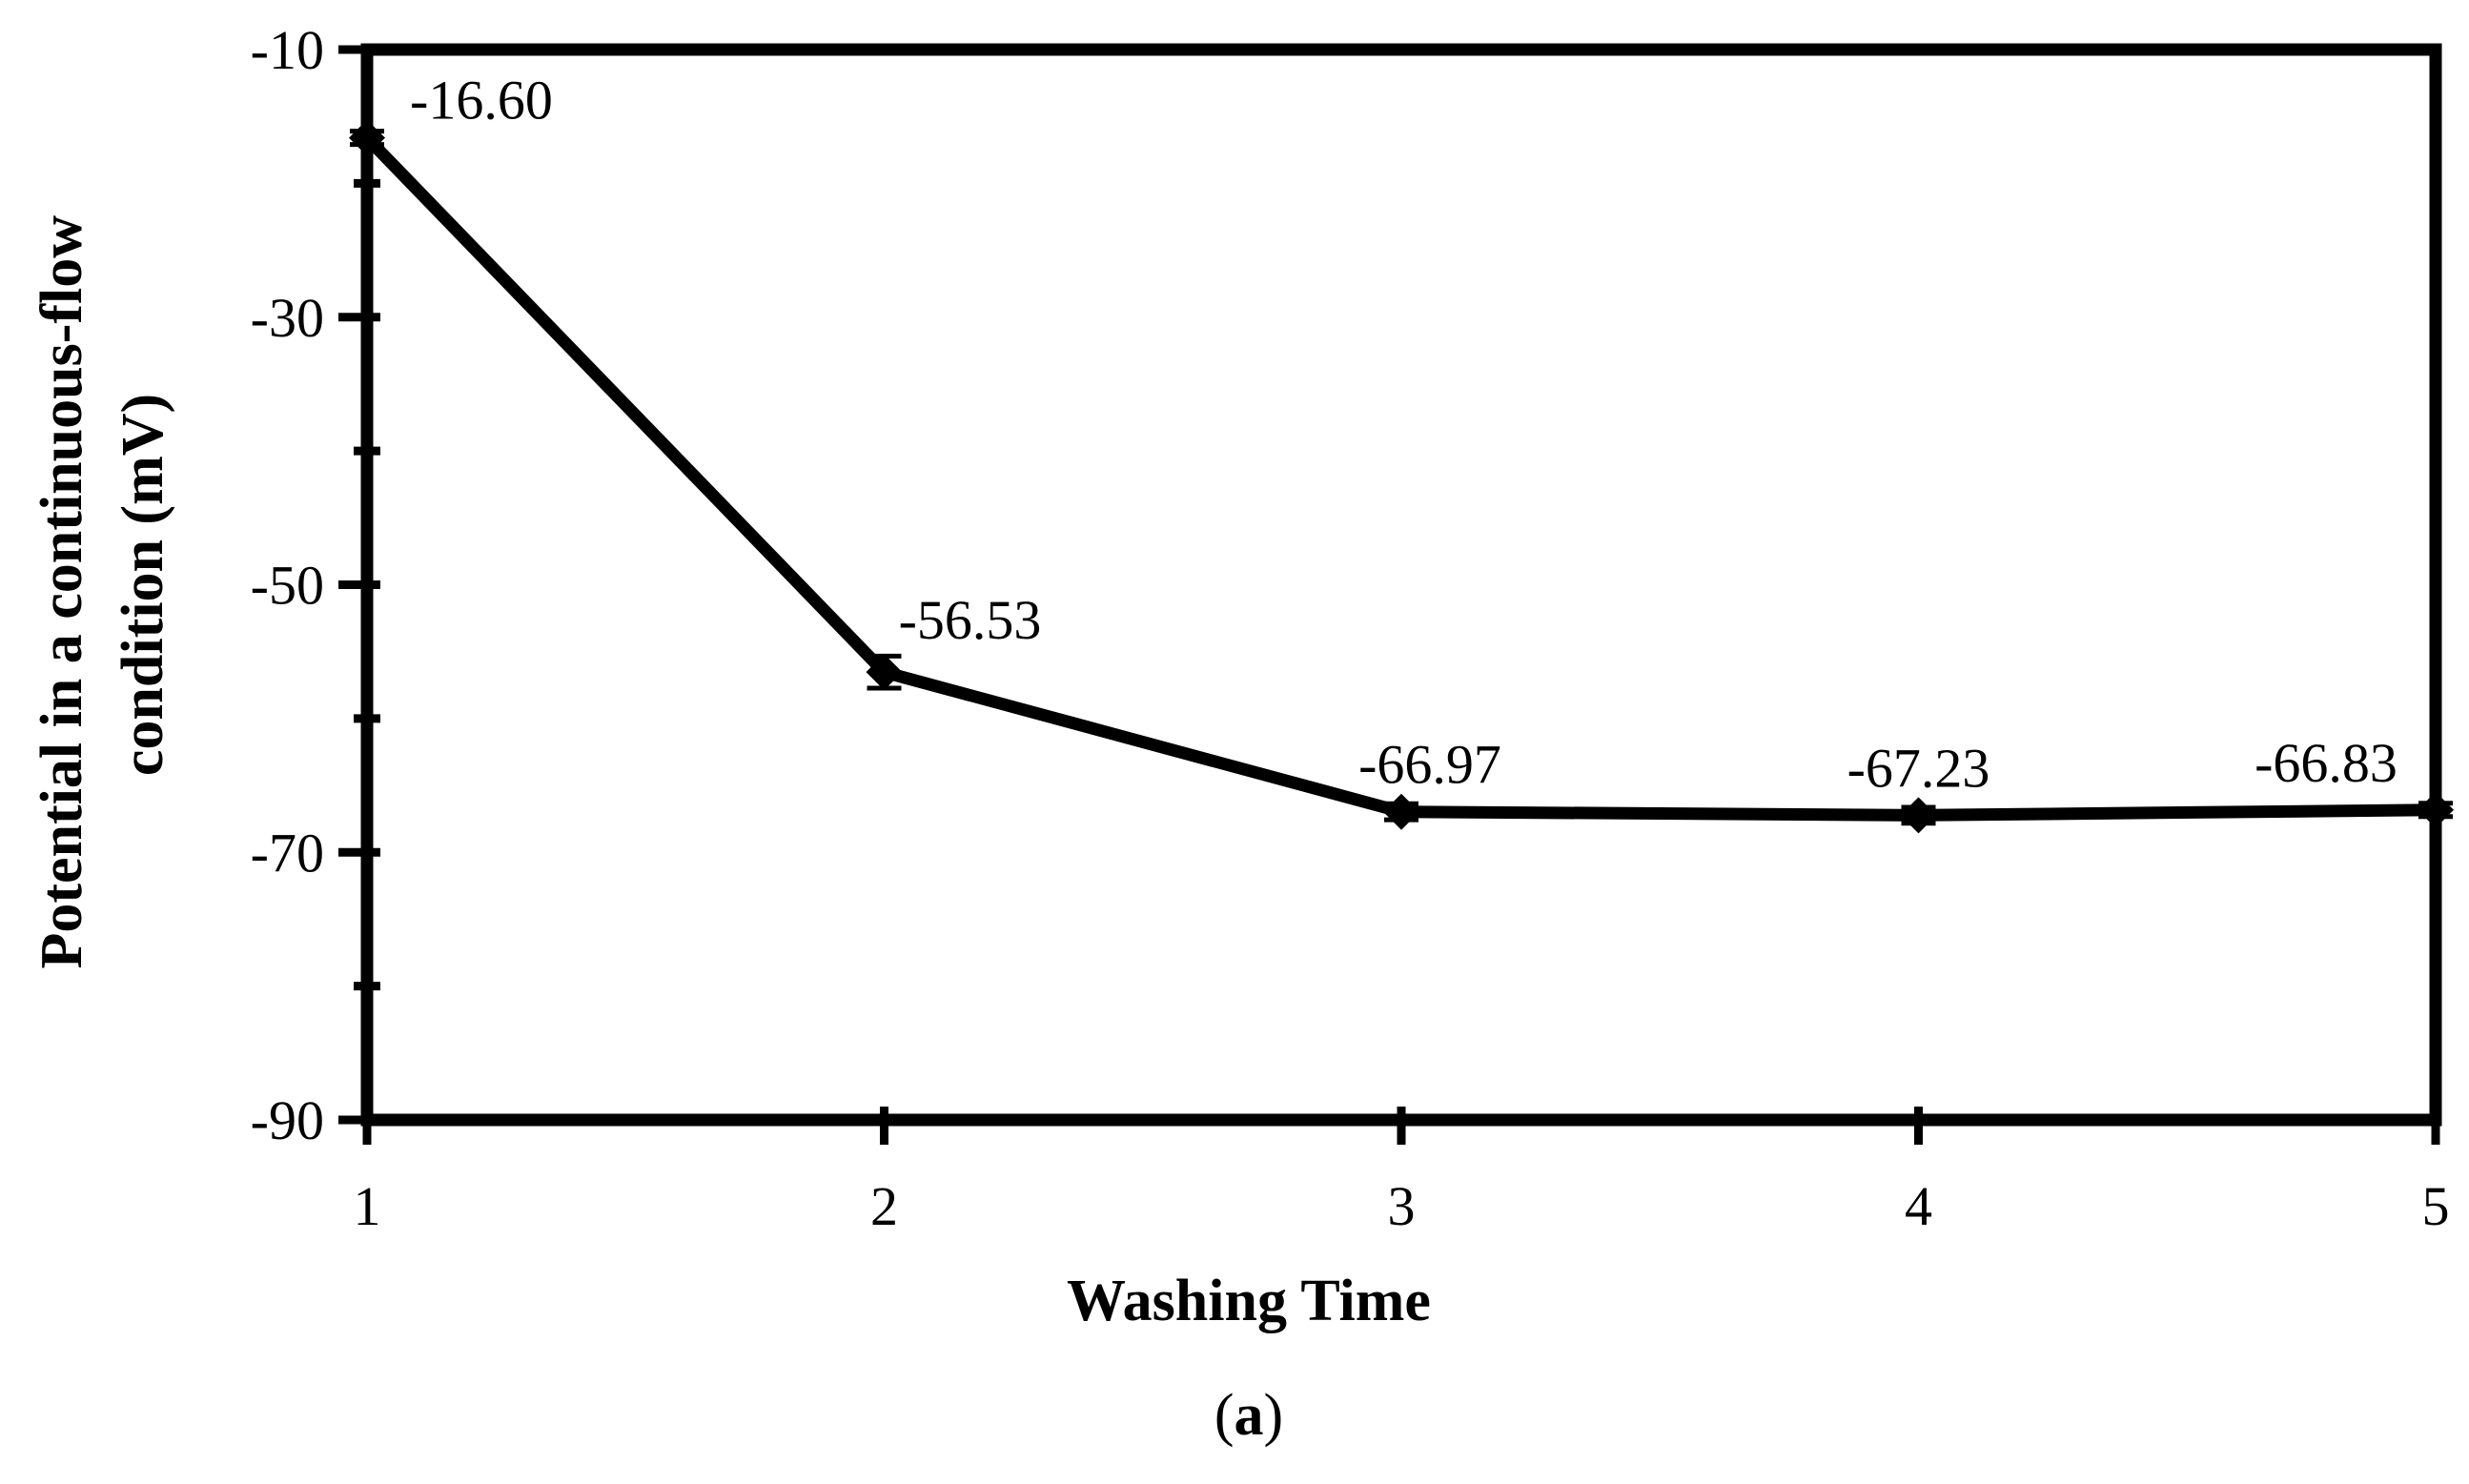 The image size is (2469, 1484). Describe the element at coordinates (1430, 765) in the screenshot. I see `data-label: -66.97` at that location.